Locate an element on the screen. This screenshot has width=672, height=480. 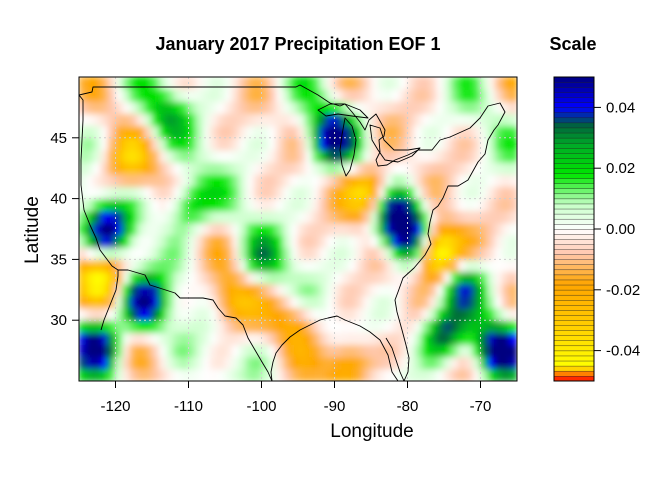
x-tick-label: -70 is located at coordinates (481, 406).